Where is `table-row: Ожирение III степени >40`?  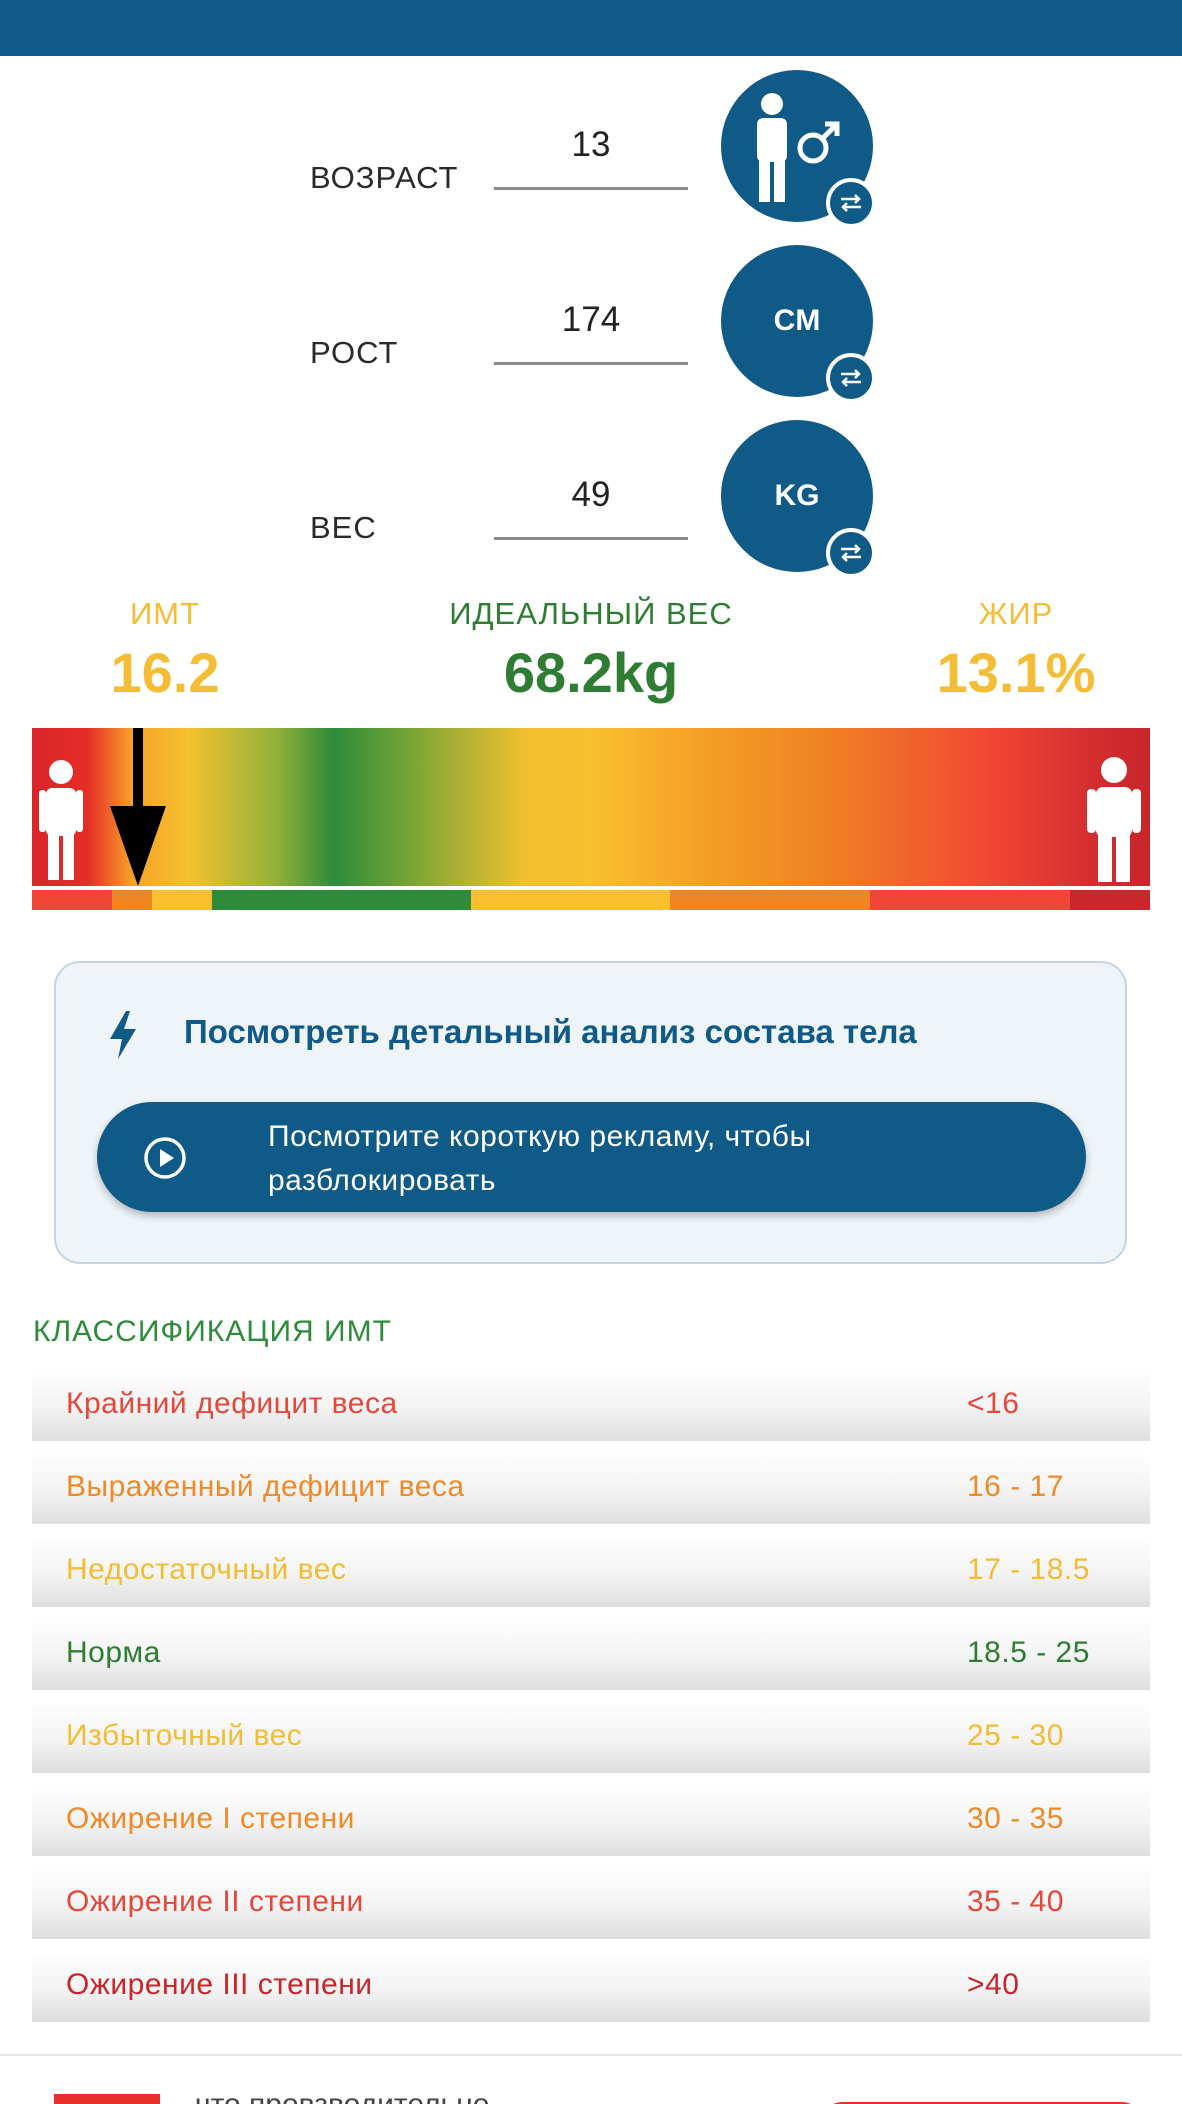 table-row: Ожирение III степени >40 is located at coordinates (591, 1986).